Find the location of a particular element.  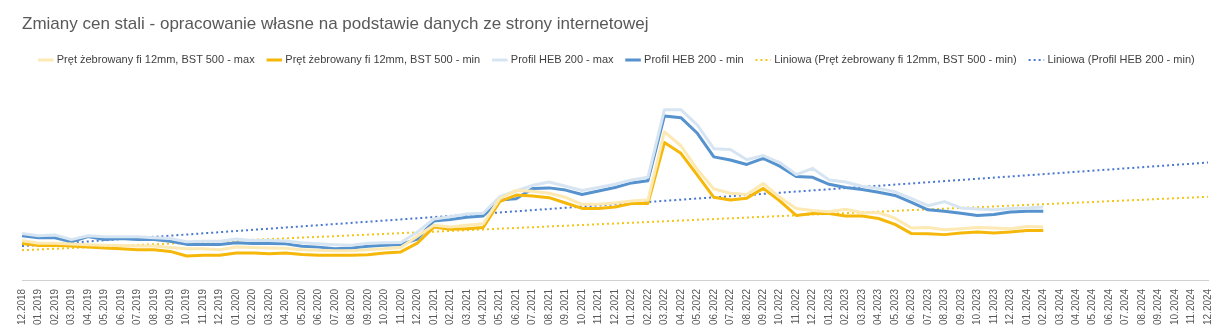

x-tick-label: 09.2023 is located at coordinates (960, 307).